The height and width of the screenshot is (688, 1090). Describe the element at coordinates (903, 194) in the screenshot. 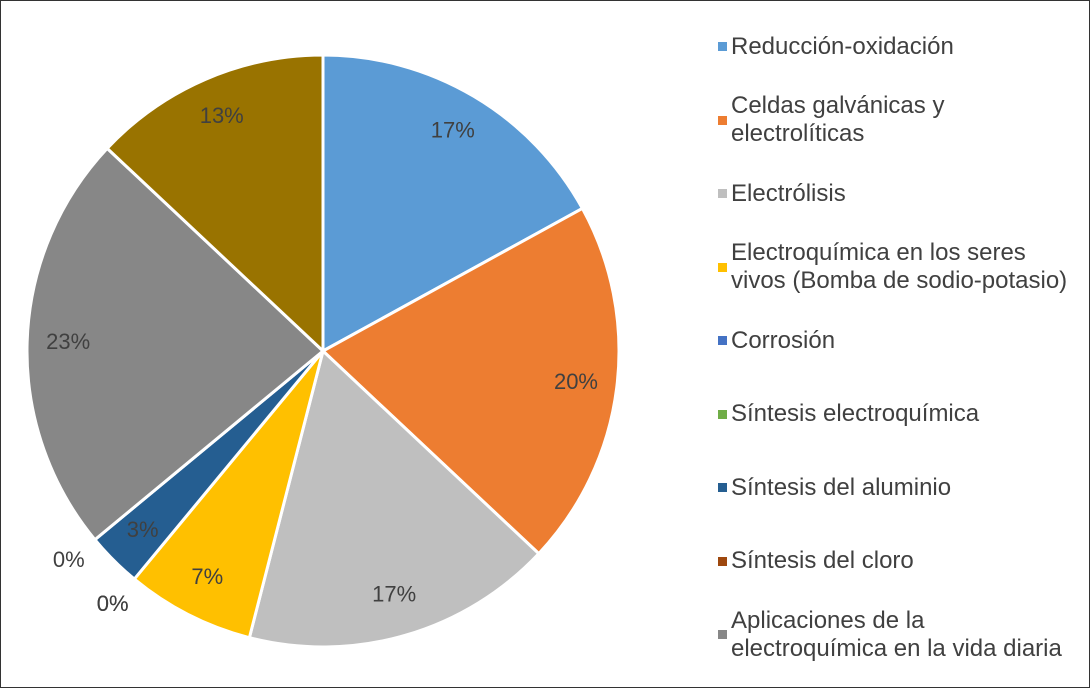

I see `legend-entry: Electrólisis` at that location.